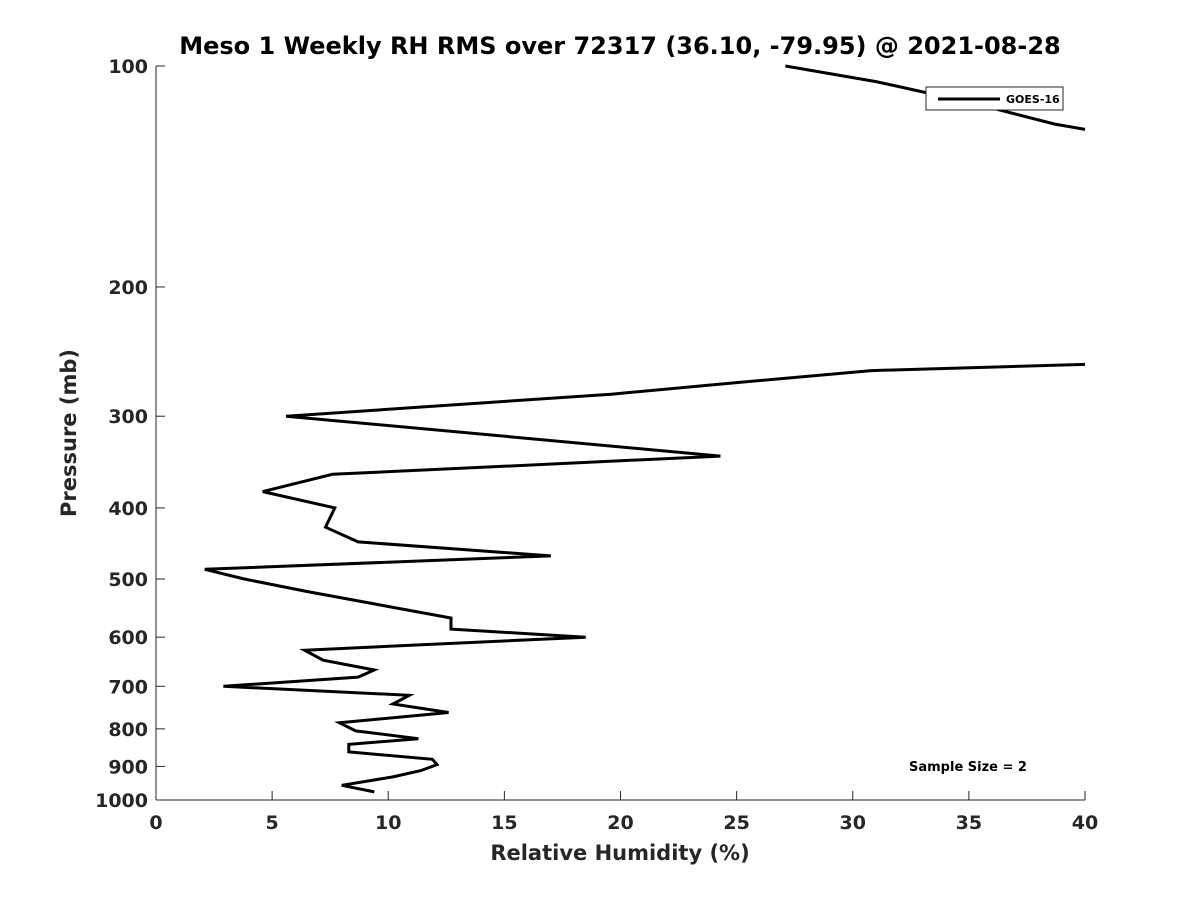  Describe the element at coordinates (1033, 99) in the screenshot. I see `legend-label-goes16: GOES-16` at that location.